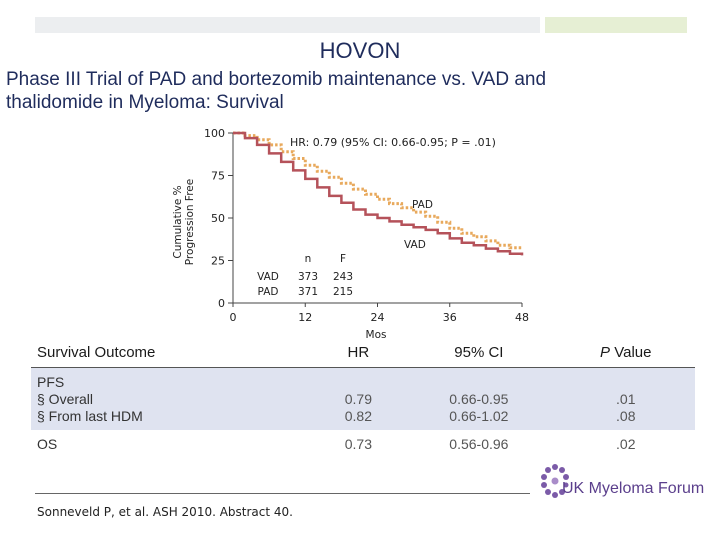  What do you see at coordinates (479, 444) in the screenshot?
I see `os-ci: 0.56-0.96` at bounding box center [479, 444].